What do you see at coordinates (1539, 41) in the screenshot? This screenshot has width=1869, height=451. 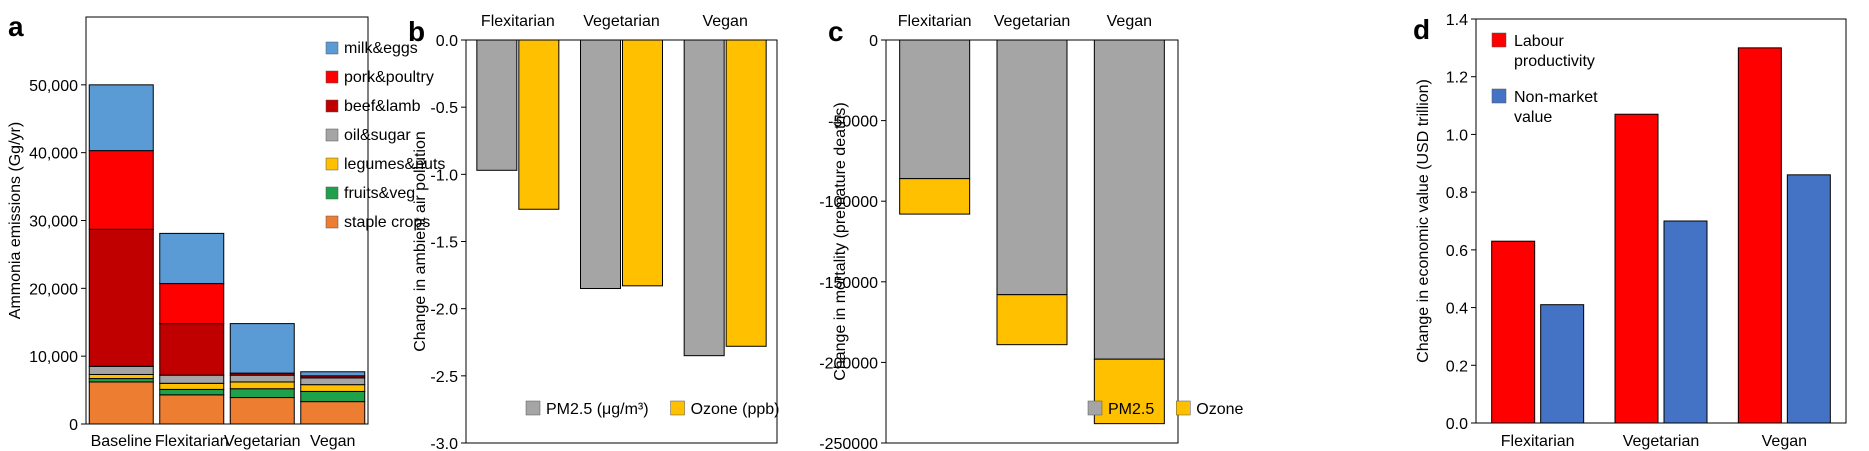 I see `legend-label: Labour` at bounding box center [1539, 41].